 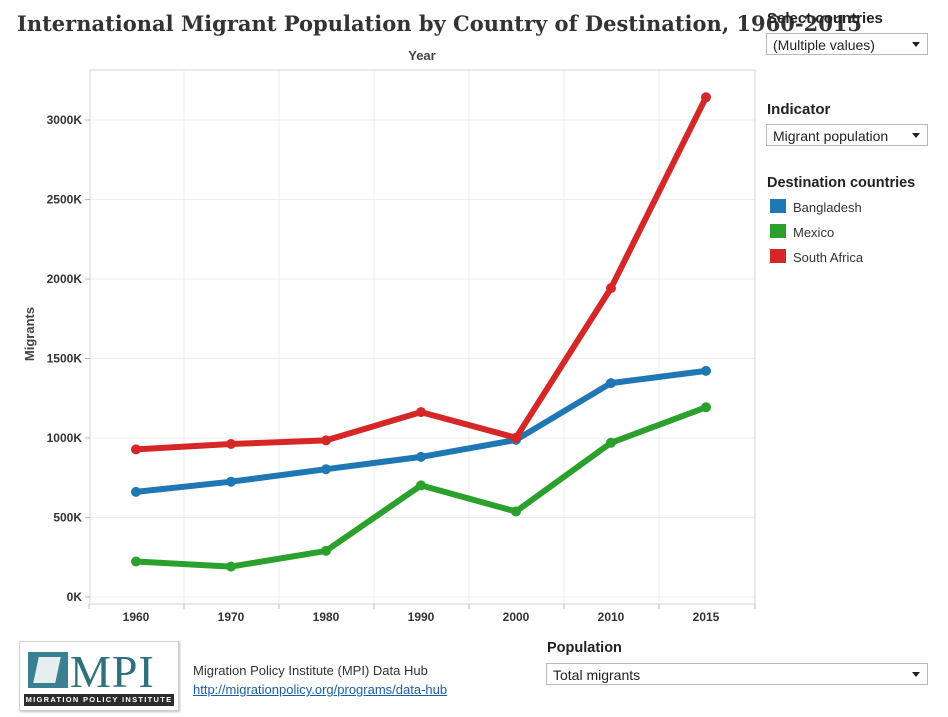 I want to click on x-tick-label: 2010, so click(x=611, y=617).